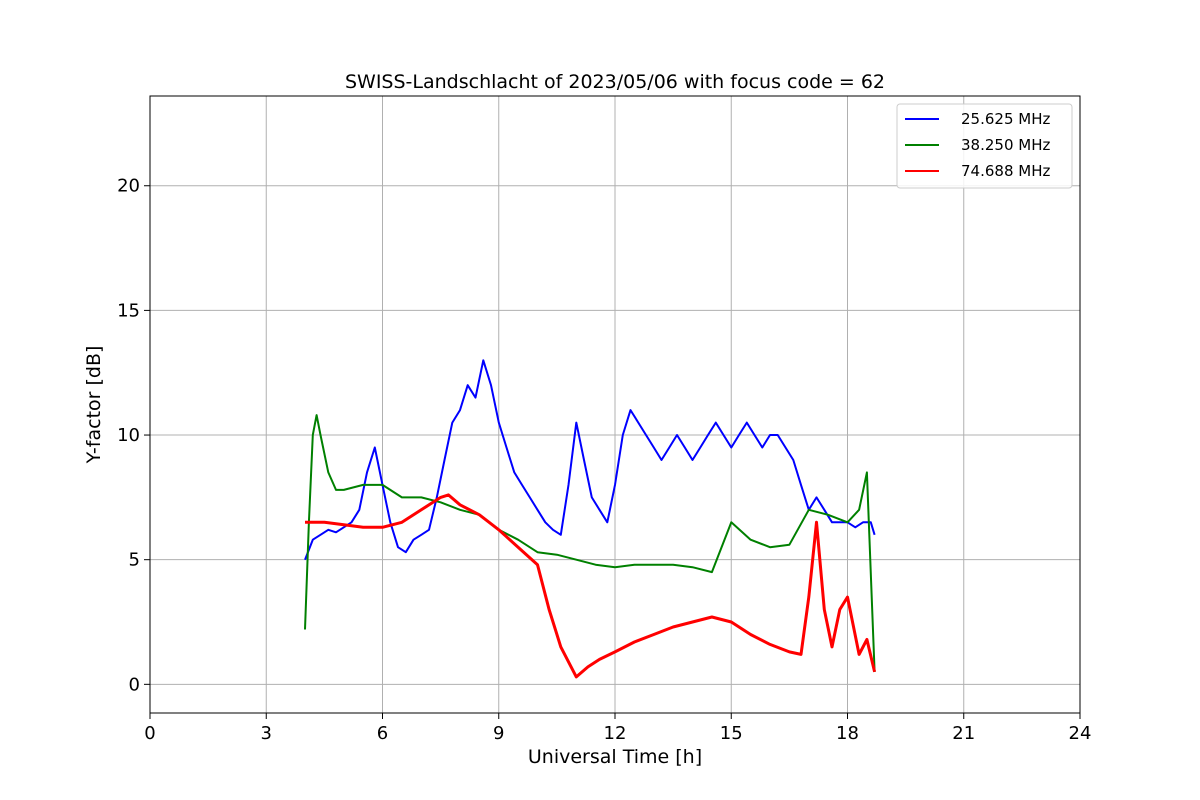  Describe the element at coordinates (134, 684) in the screenshot. I see `y-tick-label: 0` at that location.